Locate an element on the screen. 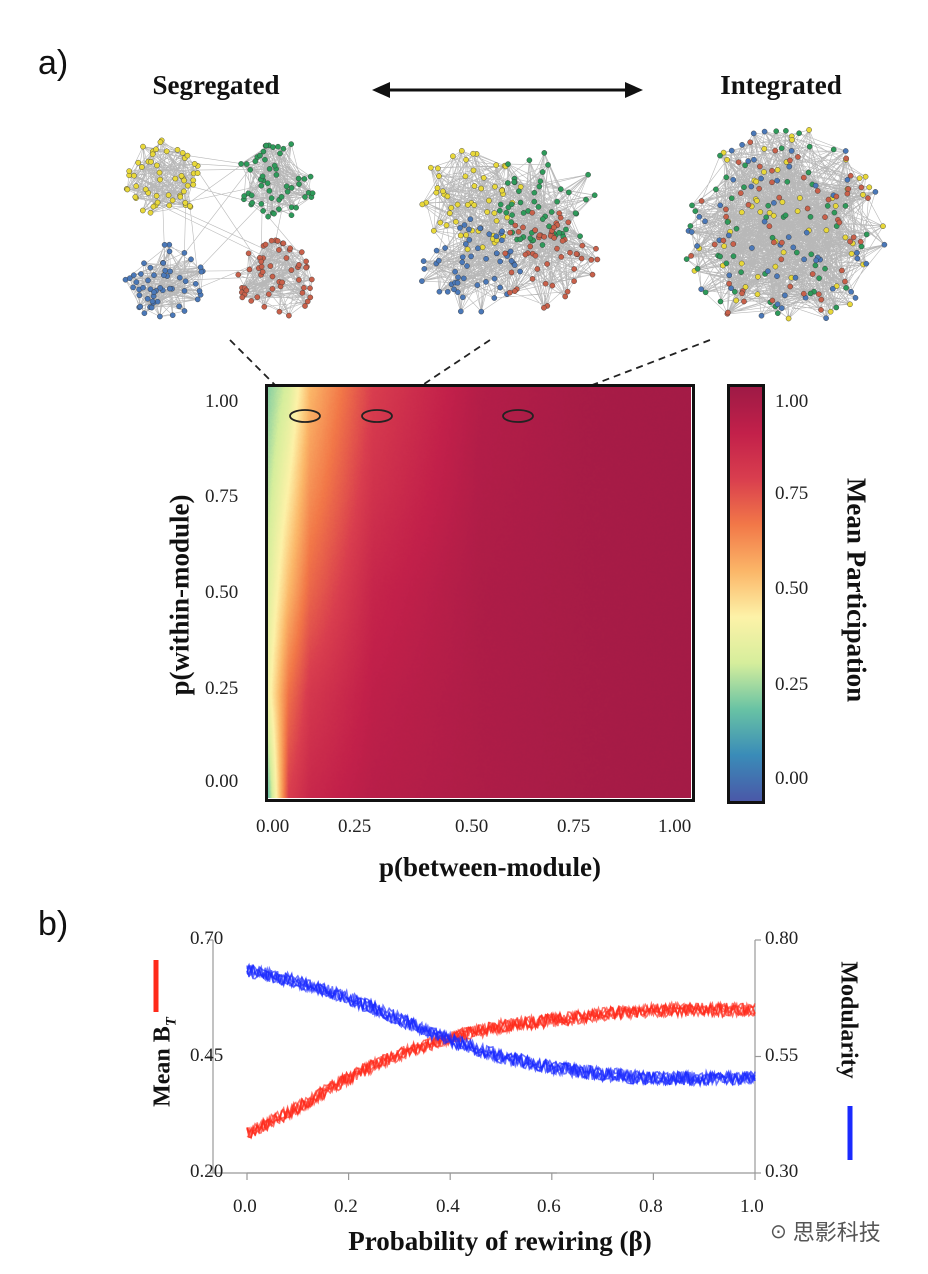 This screenshot has height=1274, width=928. connector-integrated is located at coordinates (618, 375).